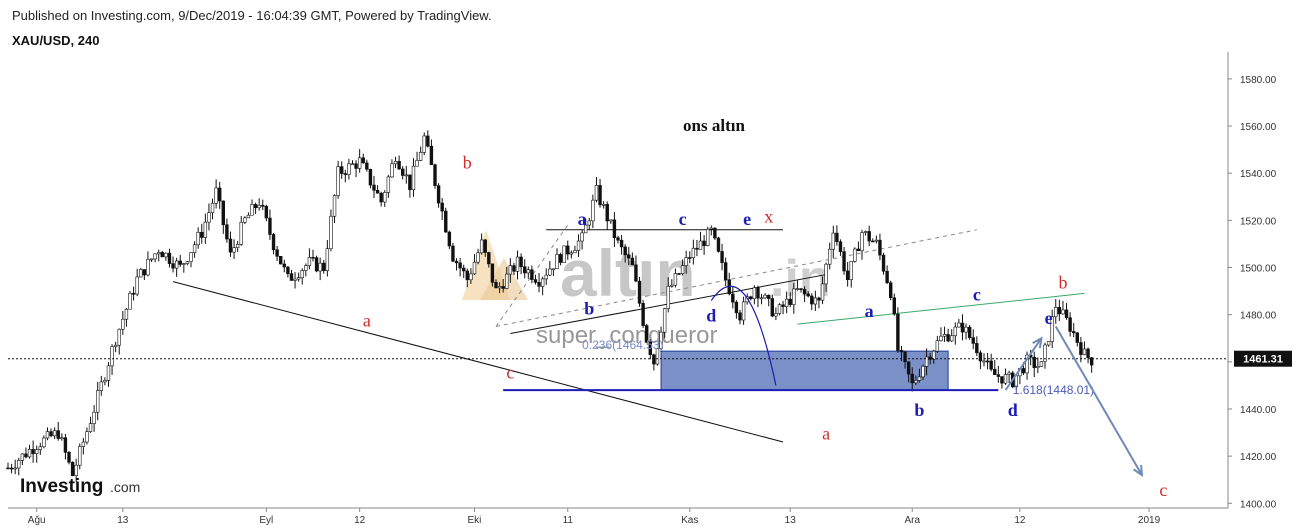  I want to click on wave-label: e, so click(1049, 318).